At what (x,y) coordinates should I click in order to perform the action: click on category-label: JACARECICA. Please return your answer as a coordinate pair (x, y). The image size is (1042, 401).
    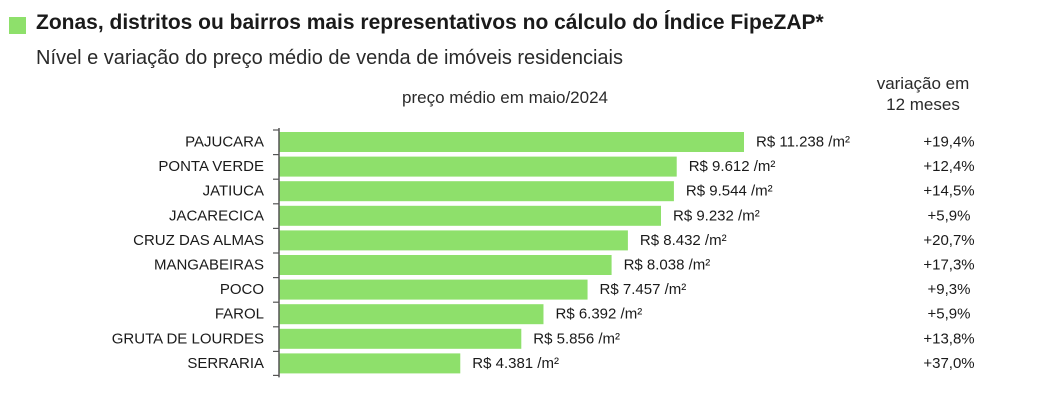
    Looking at the image, I should click on (216, 215).